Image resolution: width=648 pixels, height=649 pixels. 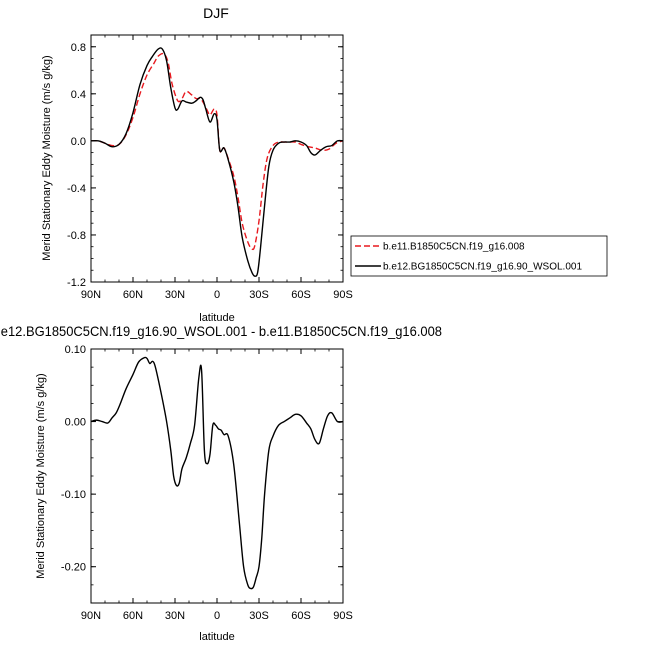 I want to click on top-y-tick-label: -0.8, so click(x=76, y=236).